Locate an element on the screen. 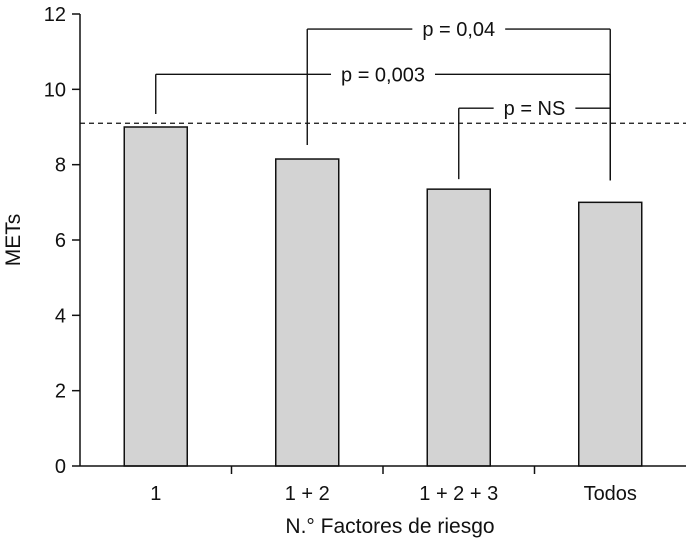  y-tick-label: 4 is located at coordinates (60, 316).